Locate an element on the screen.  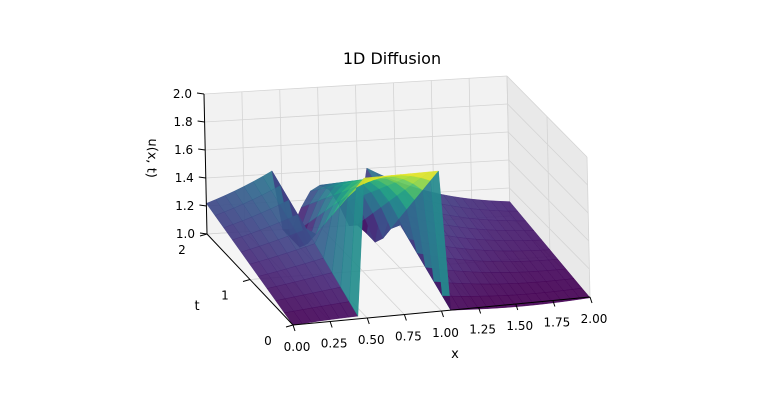
x-tick-label: 1.50 is located at coordinates (519, 326).